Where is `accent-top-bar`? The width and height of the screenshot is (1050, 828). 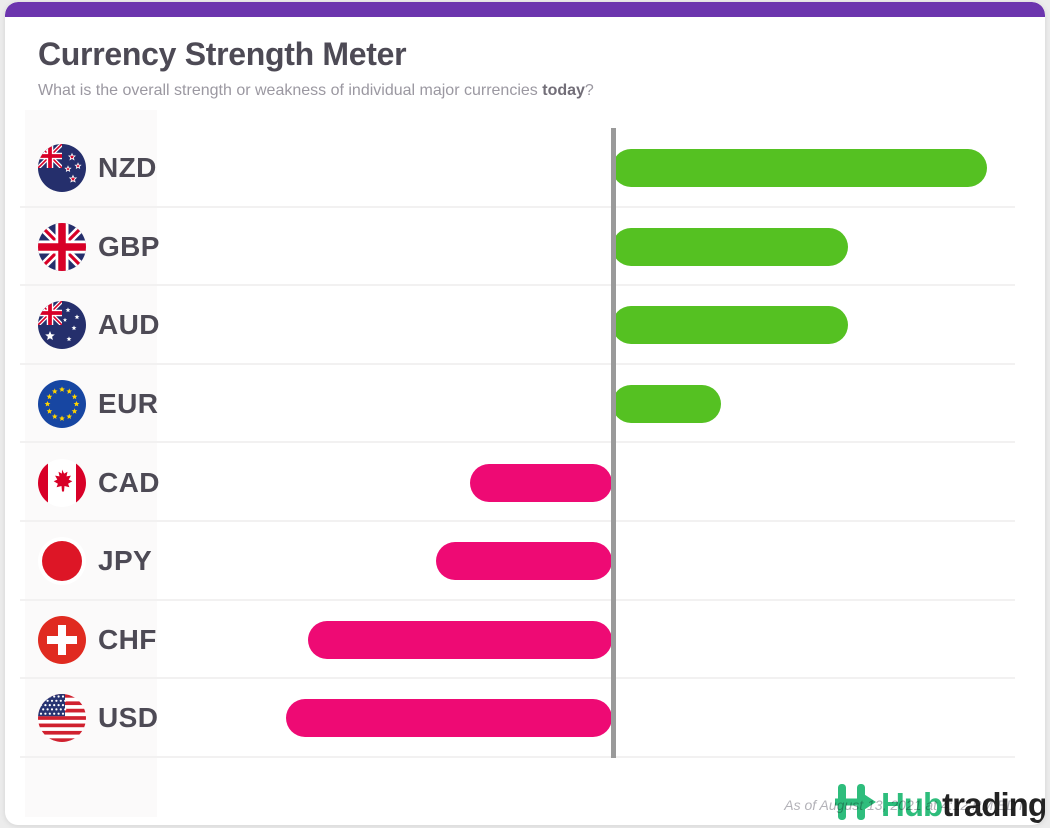 accent-top-bar is located at coordinates (525, 9).